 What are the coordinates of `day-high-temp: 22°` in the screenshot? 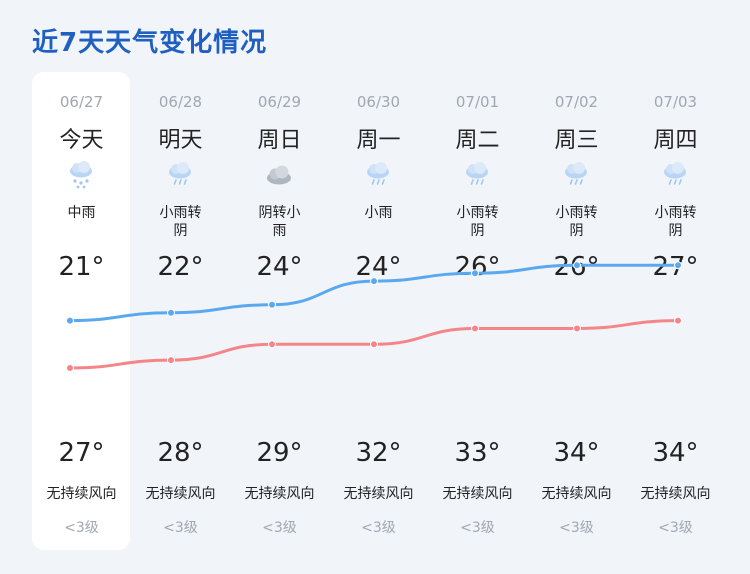 It's located at (180, 267).